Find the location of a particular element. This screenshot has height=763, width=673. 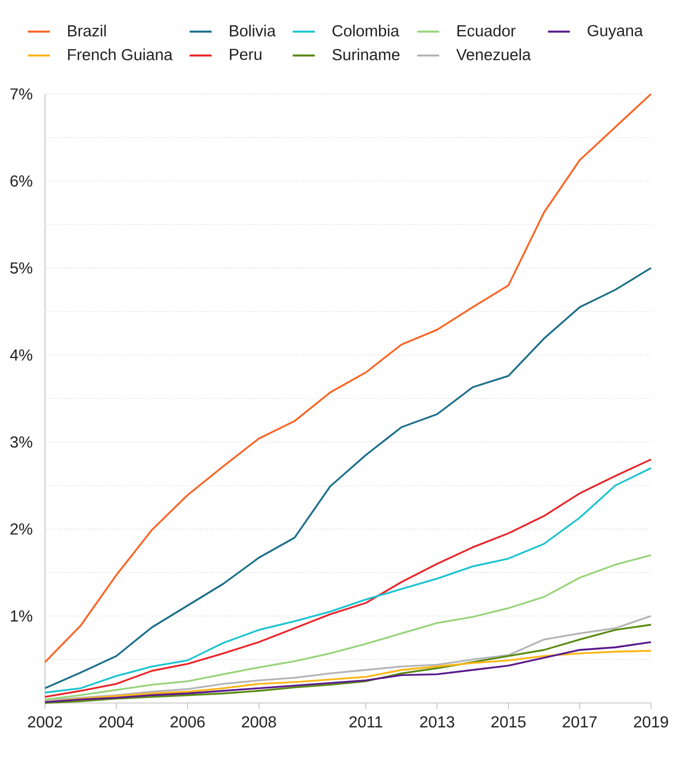

y-tick-label: 1% is located at coordinates (21, 616).